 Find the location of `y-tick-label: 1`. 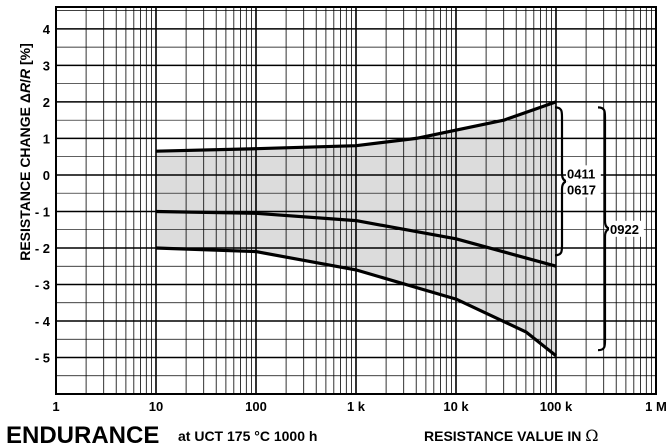

y-tick-label: 1 is located at coordinates (46, 138).